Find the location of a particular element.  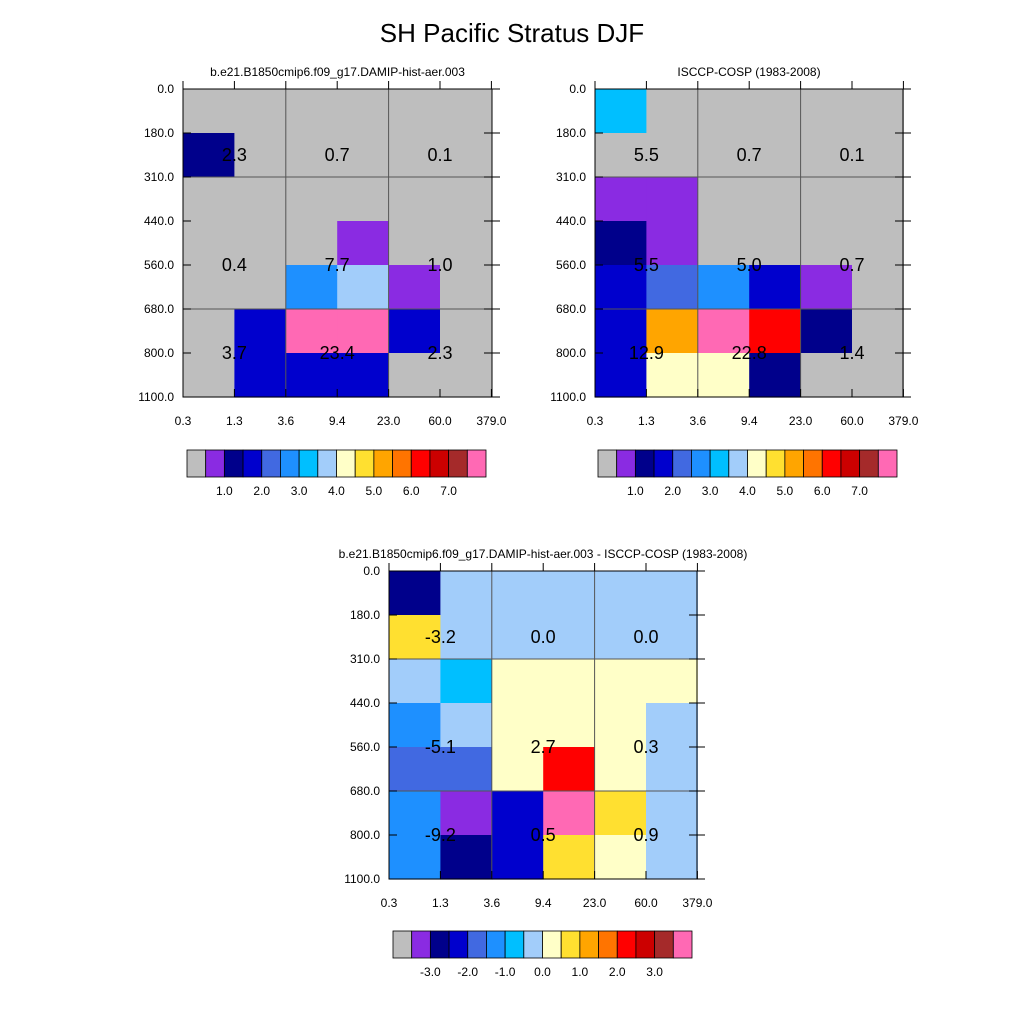

cell-annotation: 2.7 is located at coordinates (543, 747).